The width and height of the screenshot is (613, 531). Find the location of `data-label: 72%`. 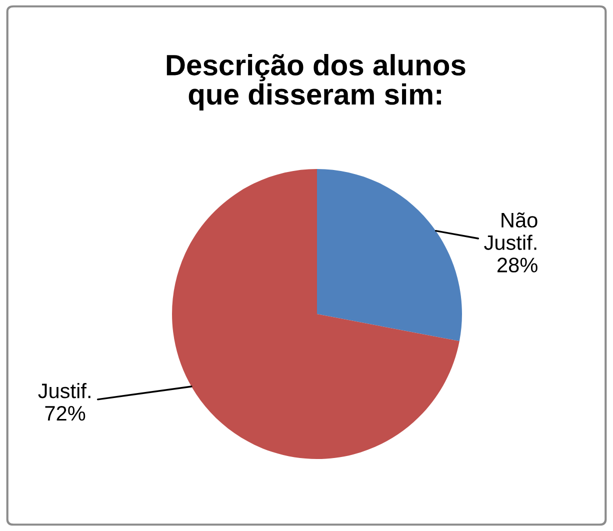

data-label: 72% is located at coordinates (65, 413).